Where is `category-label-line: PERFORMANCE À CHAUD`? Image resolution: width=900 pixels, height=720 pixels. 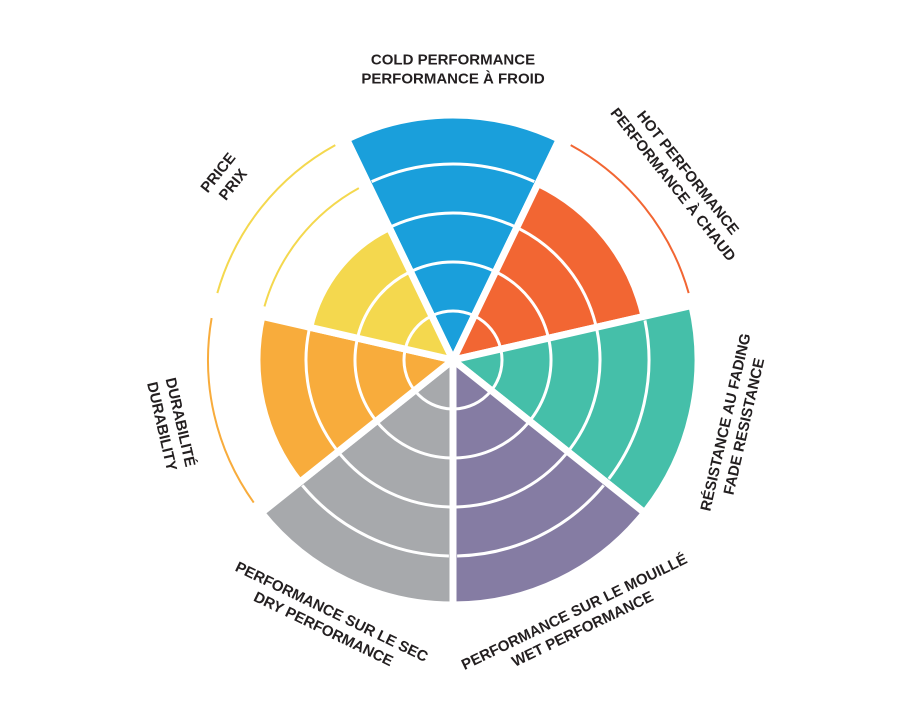 category-label-line: PERFORMANCE À CHAUD is located at coordinates (673, 185).